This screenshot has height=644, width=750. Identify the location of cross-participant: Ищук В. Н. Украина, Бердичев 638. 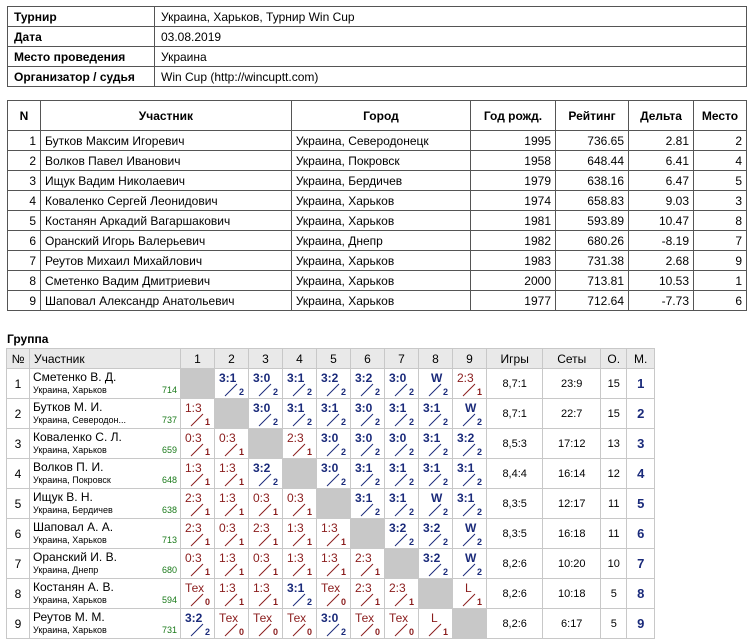
(105, 503).